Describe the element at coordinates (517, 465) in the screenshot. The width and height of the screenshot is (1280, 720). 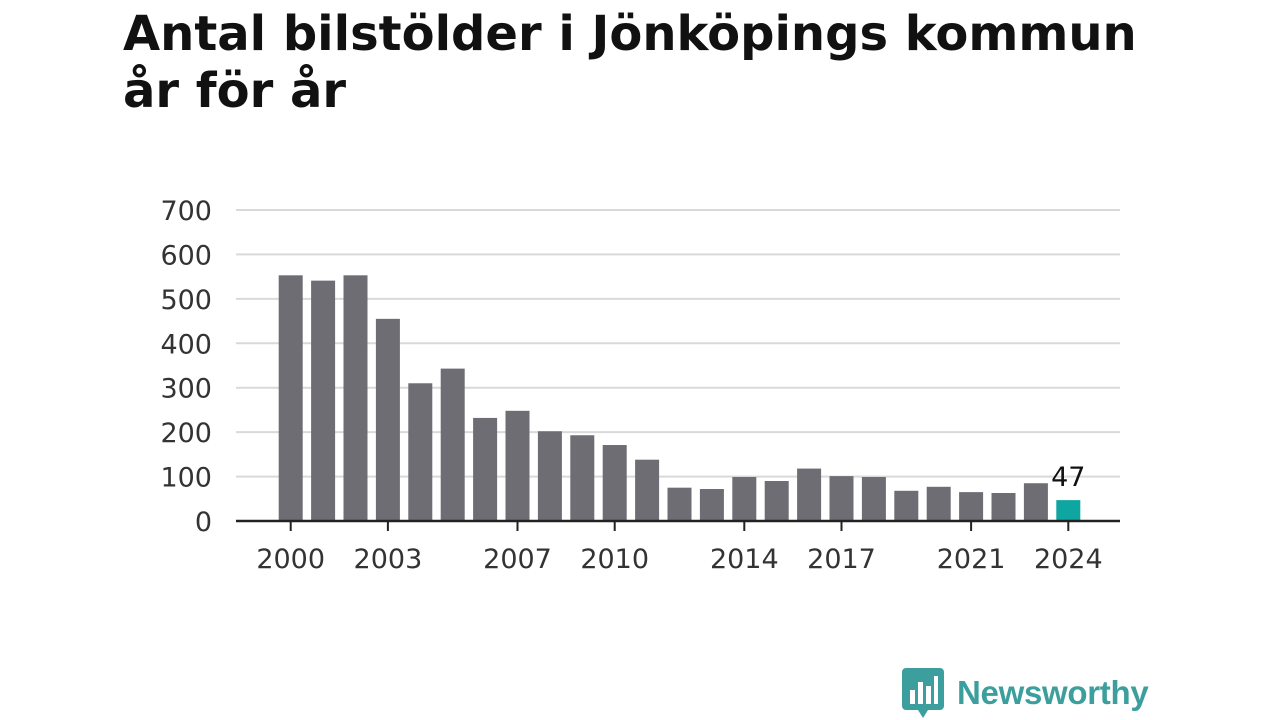
I see `bar-2007` at that location.